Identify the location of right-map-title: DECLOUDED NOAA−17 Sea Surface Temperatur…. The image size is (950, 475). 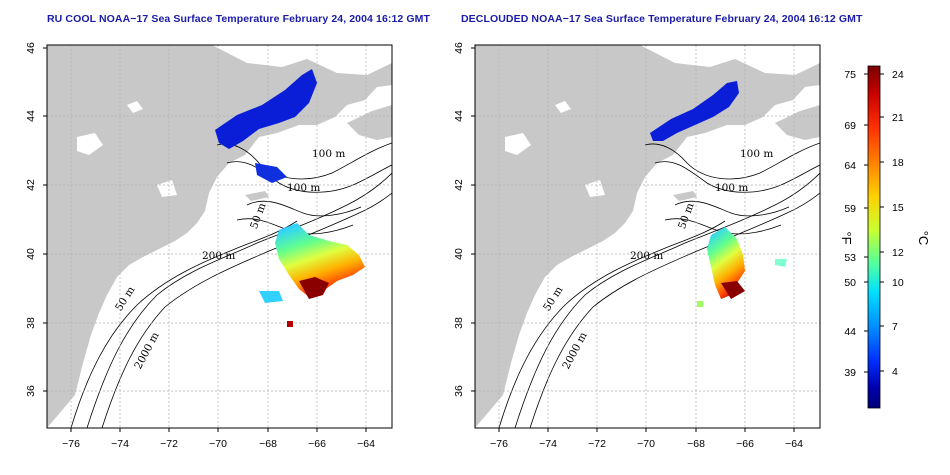
(662, 19).